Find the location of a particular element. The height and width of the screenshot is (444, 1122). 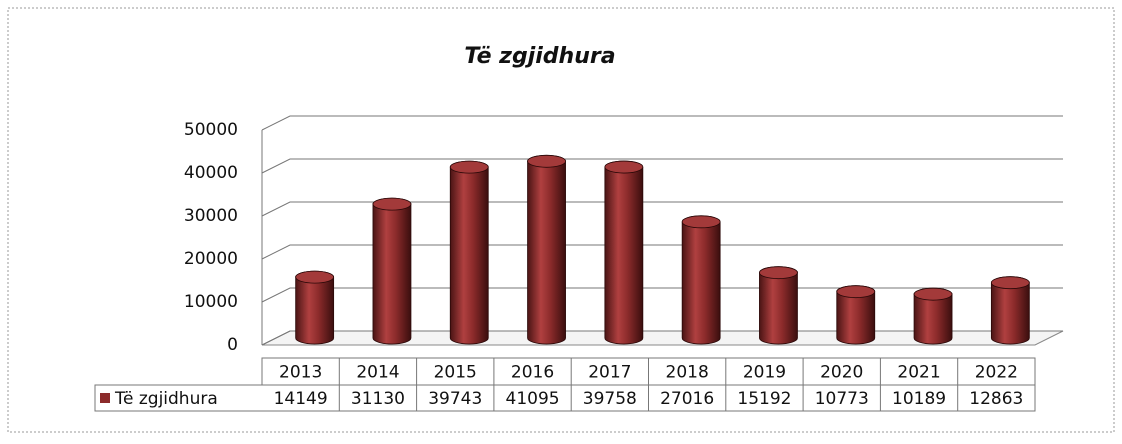

table-value: 15192 is located at coordinates (764, 399).